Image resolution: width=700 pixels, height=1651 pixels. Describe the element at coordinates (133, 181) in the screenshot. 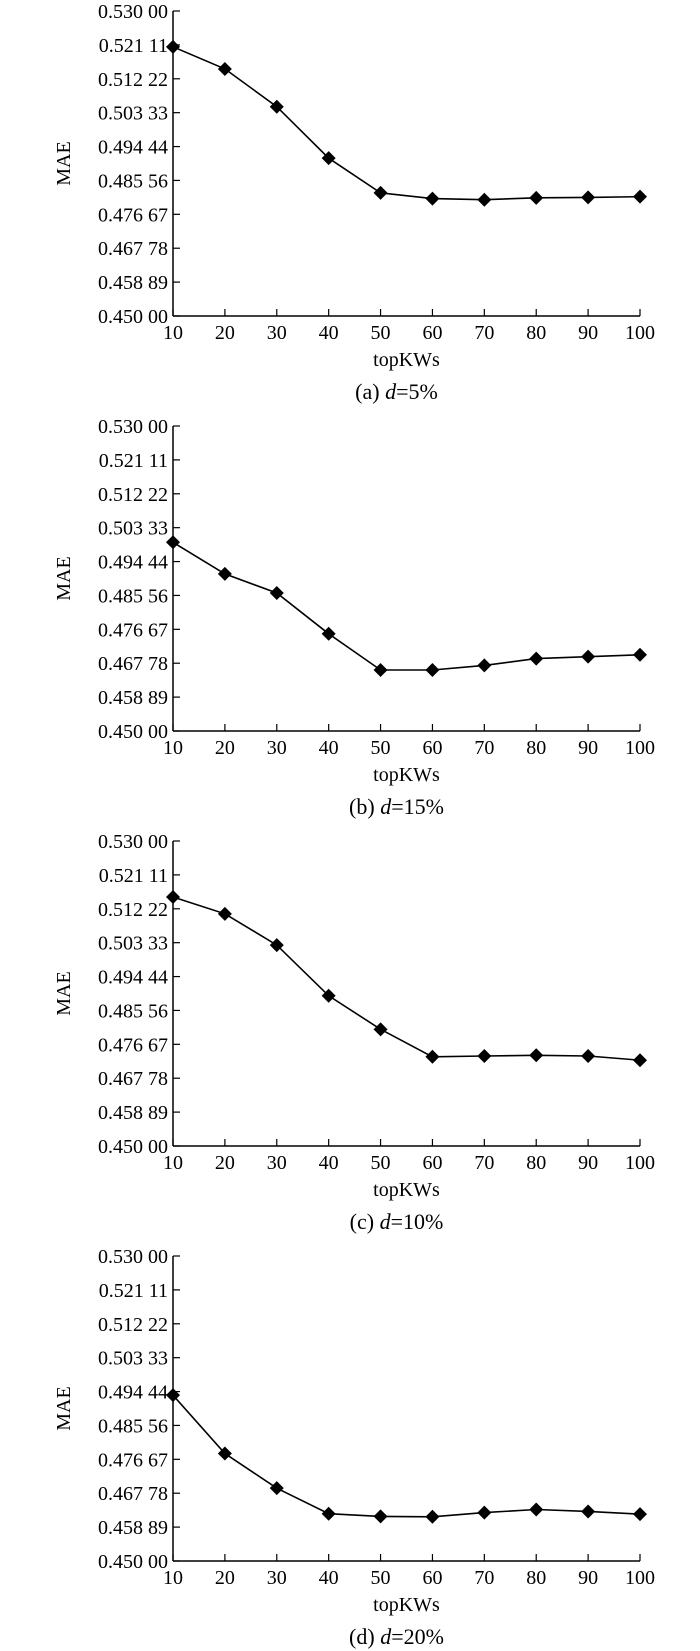

I see `chart-0-y-tick-label: 0.485 56` at that location.